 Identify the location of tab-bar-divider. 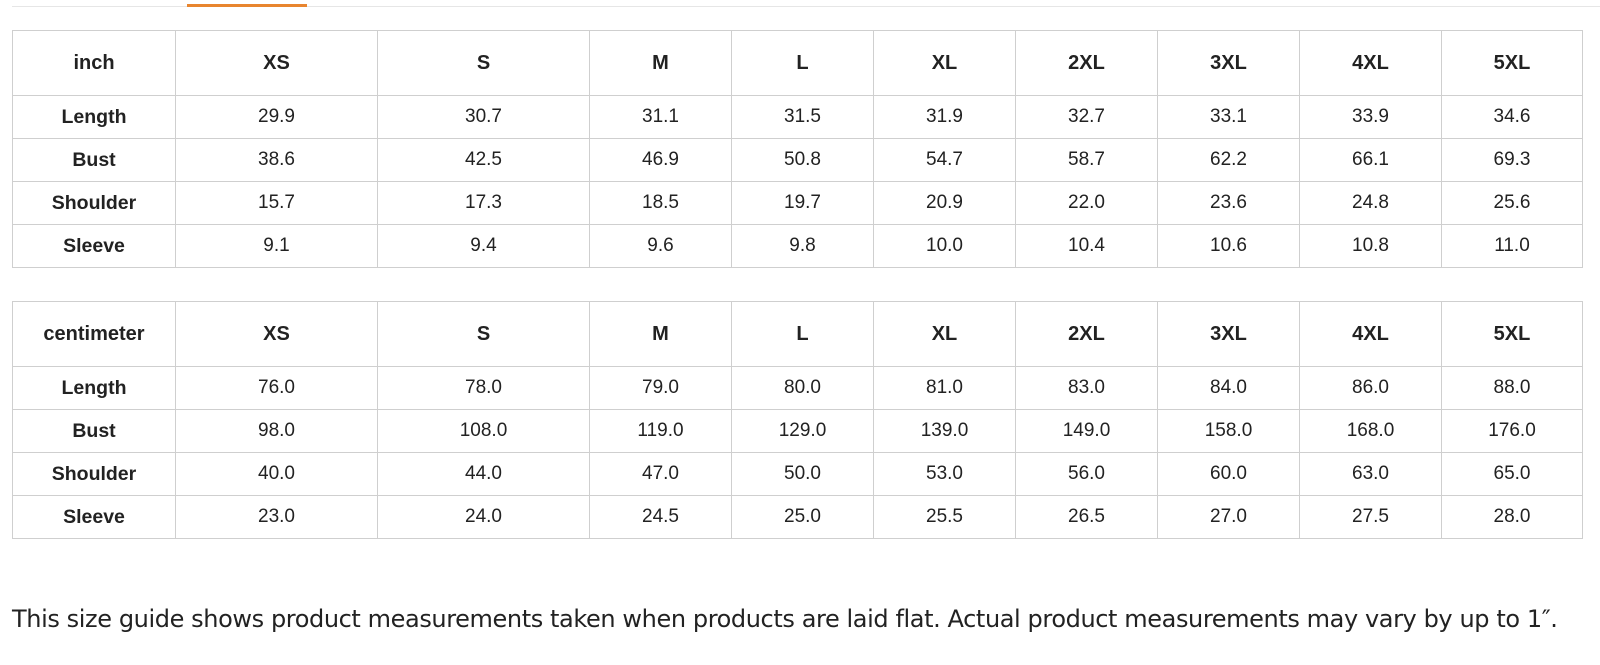
(806, 6).